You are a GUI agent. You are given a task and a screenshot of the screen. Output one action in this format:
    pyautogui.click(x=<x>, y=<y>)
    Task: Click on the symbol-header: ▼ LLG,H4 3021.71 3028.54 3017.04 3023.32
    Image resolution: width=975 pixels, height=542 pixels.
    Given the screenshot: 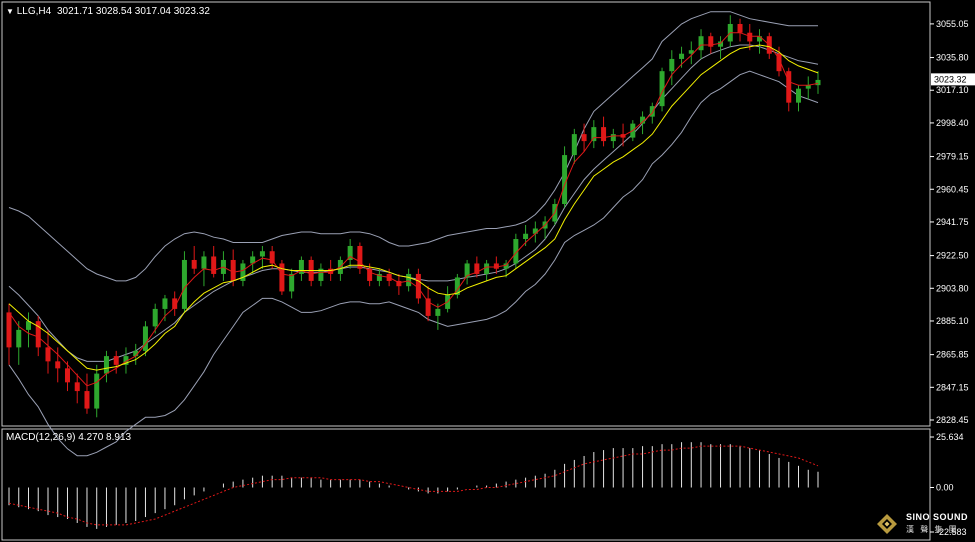 What is the action you would take?
    pyautogui.click(x=108, y=11)
    